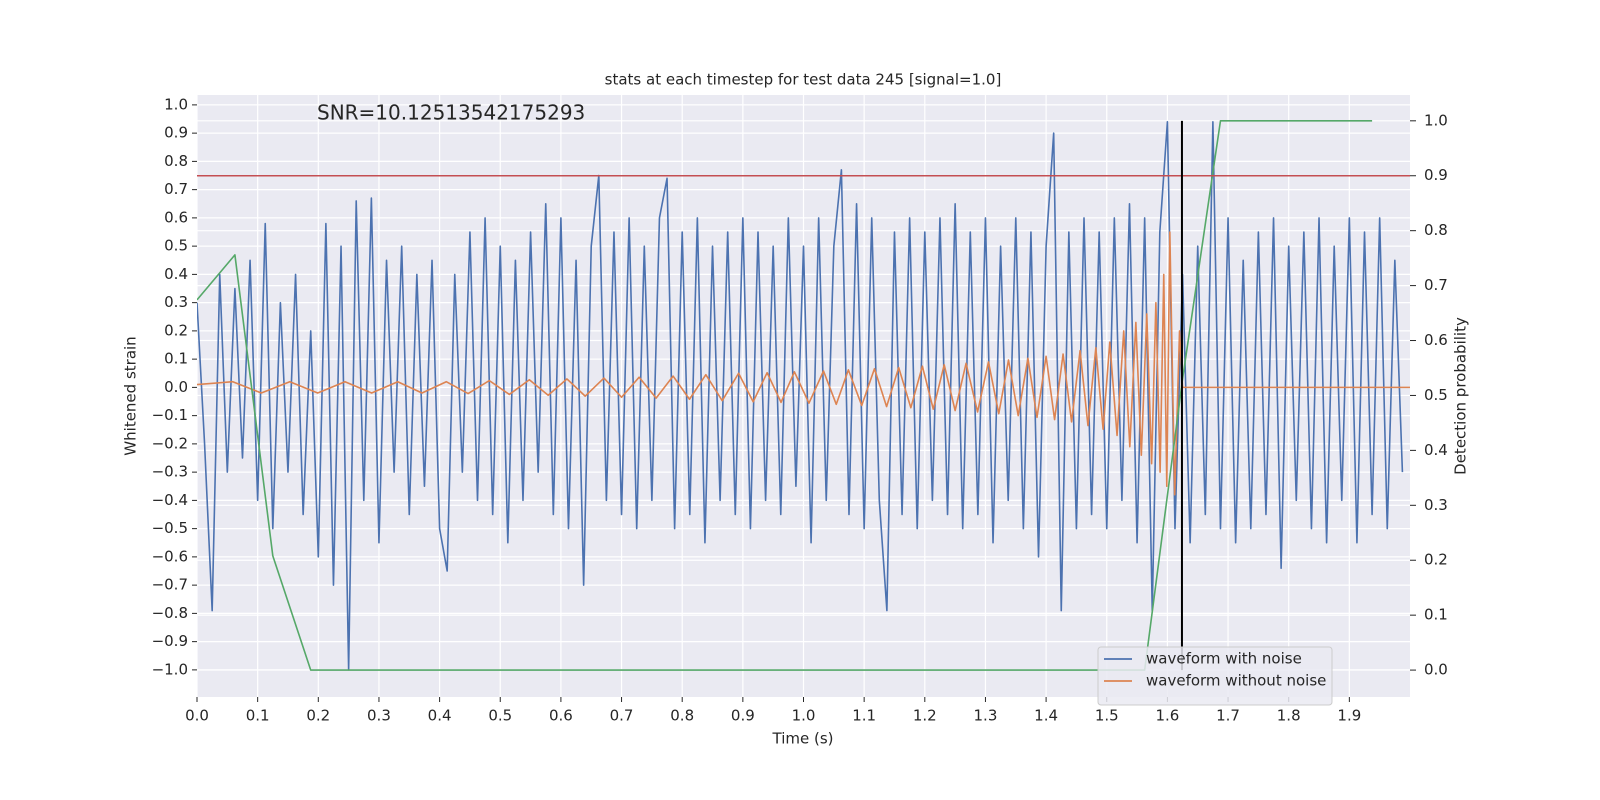 The image size is (1600, 800). Describe the element at coordinates (170, 613) in the screenshot. I see `y-tick-label: −0.8` at that location.